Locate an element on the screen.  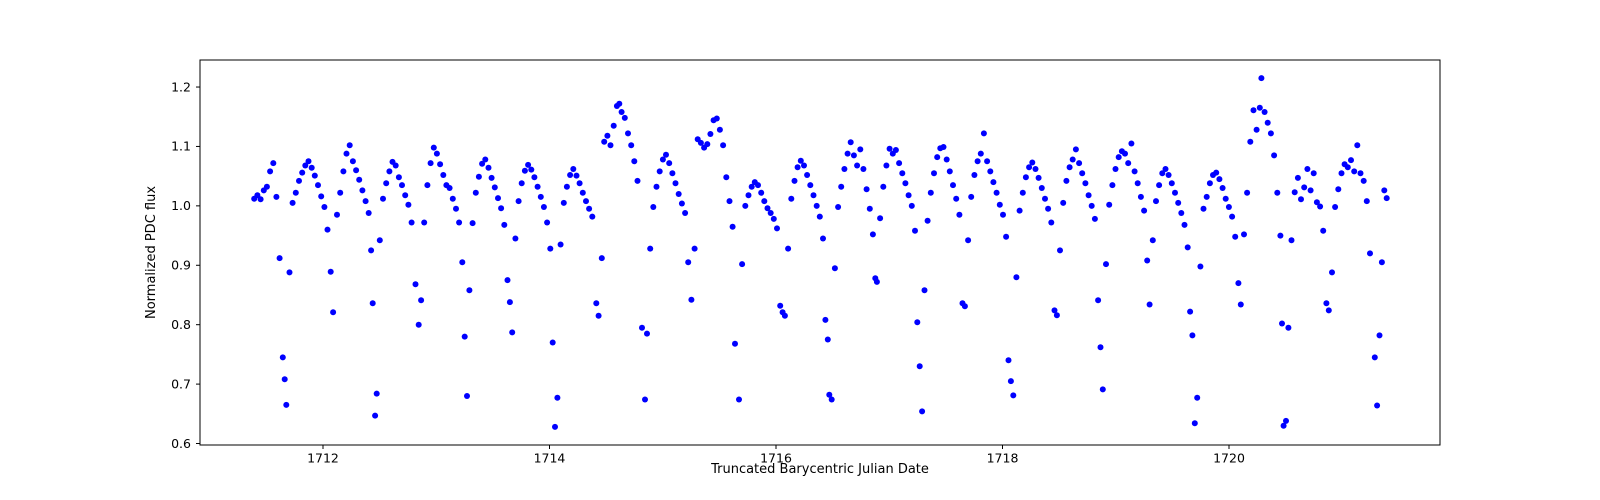
y-tick-label: 0.8 is located at coordinates (181, 324).